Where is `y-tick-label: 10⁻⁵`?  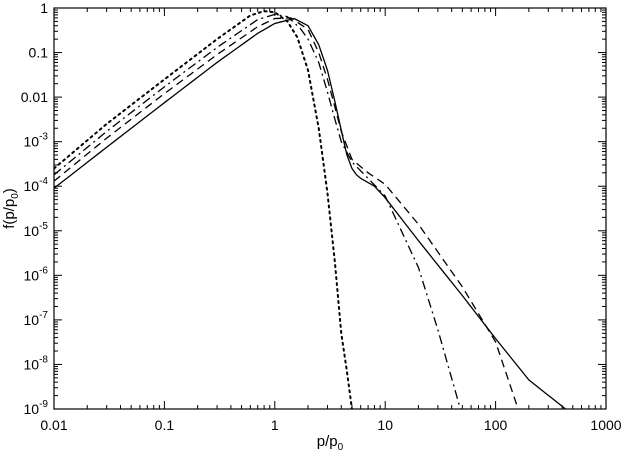 y-tick-label: 10⁻⁵ is located at coordinates (36, 230).